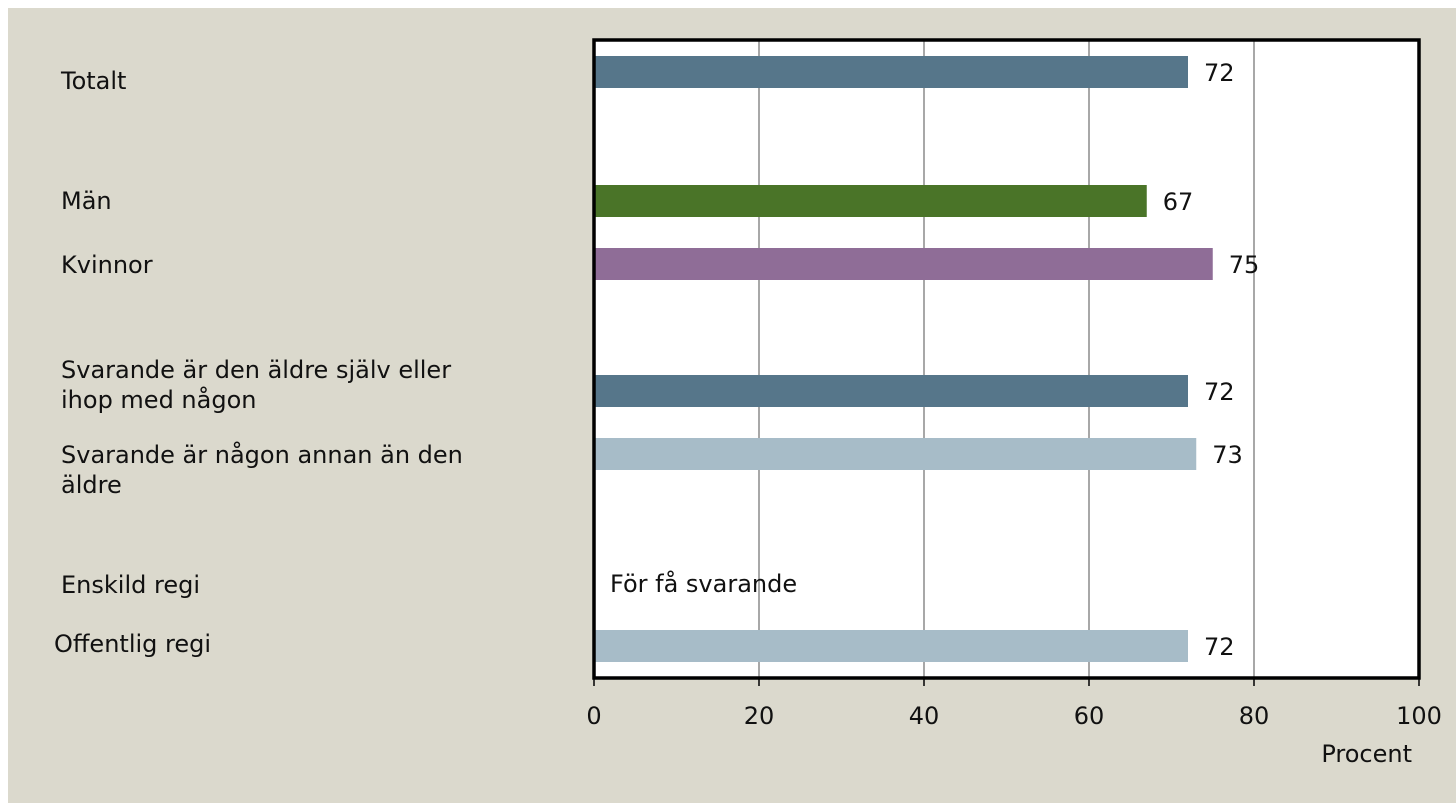 The image size is (1456, 803). What do you see at coordinates (94, 81) in the screenshot?
I see `category-label-totalt: Totalt` at bounding box center [94, 81].